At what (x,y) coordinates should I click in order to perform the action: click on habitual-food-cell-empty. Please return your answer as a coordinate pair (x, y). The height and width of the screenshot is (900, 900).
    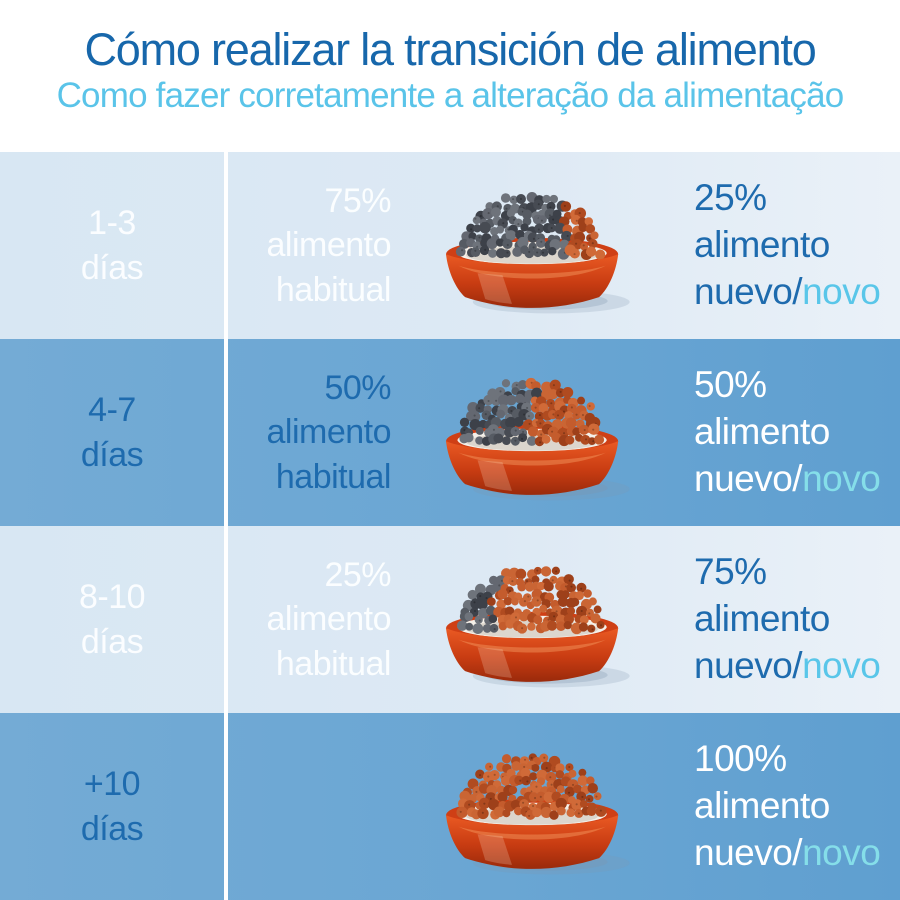
    Looking at the image, I should click on (331, 806).